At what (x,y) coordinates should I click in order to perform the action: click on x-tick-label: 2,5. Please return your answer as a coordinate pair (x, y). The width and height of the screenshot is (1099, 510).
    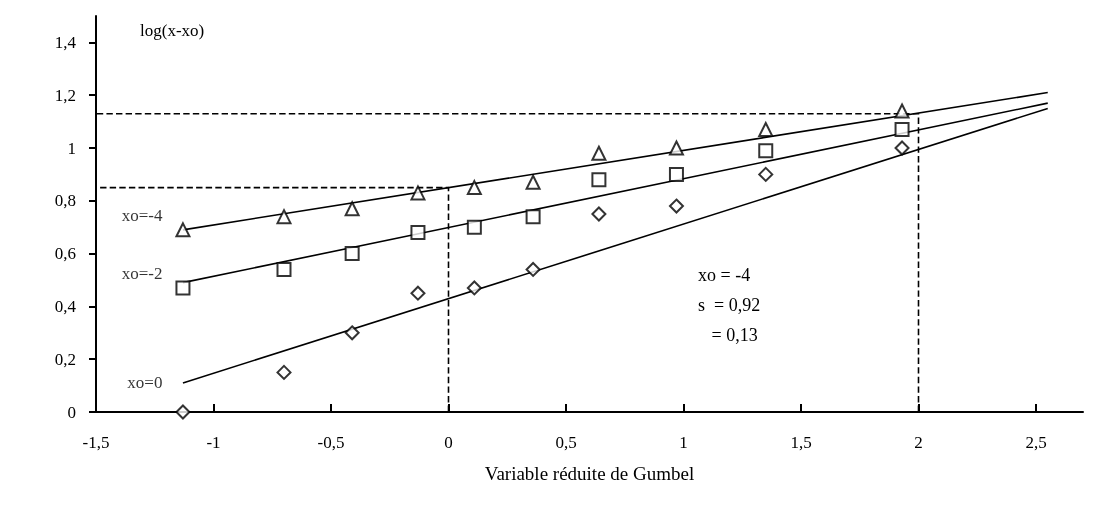
    Looking at the image, I should click on (1036, 442).